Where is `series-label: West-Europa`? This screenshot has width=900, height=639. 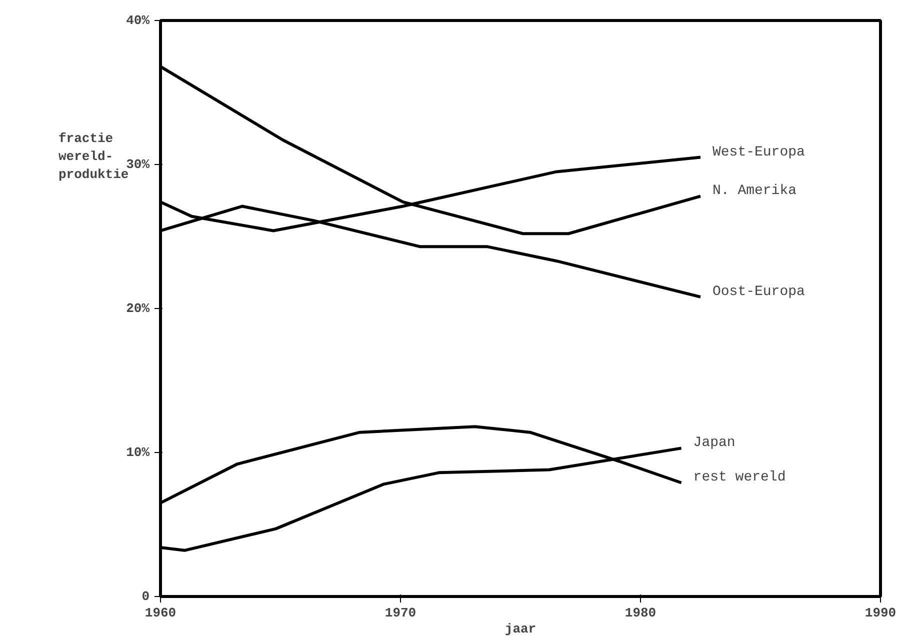 series-label: West-Europa is located at coordinates (758, 152).